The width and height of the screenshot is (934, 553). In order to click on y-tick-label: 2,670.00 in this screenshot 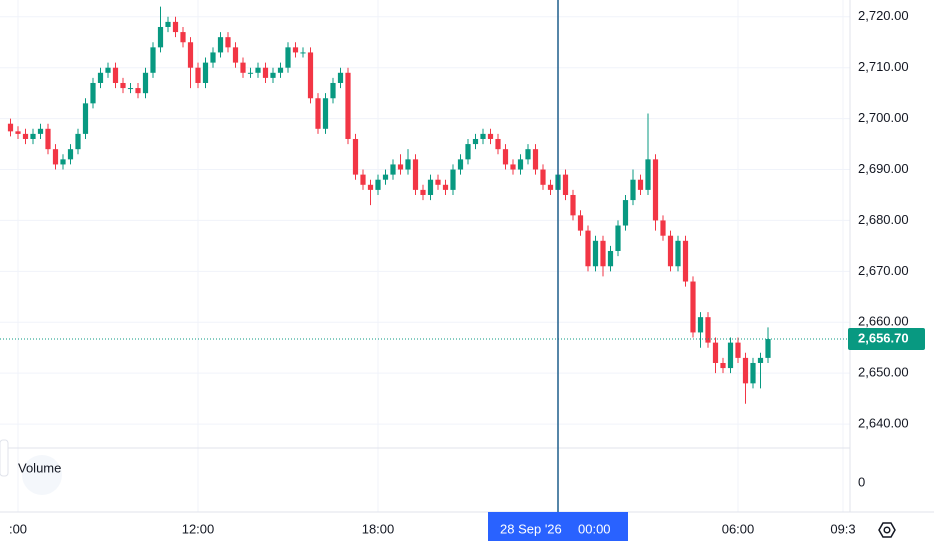, I will do `click(883, 270)`.